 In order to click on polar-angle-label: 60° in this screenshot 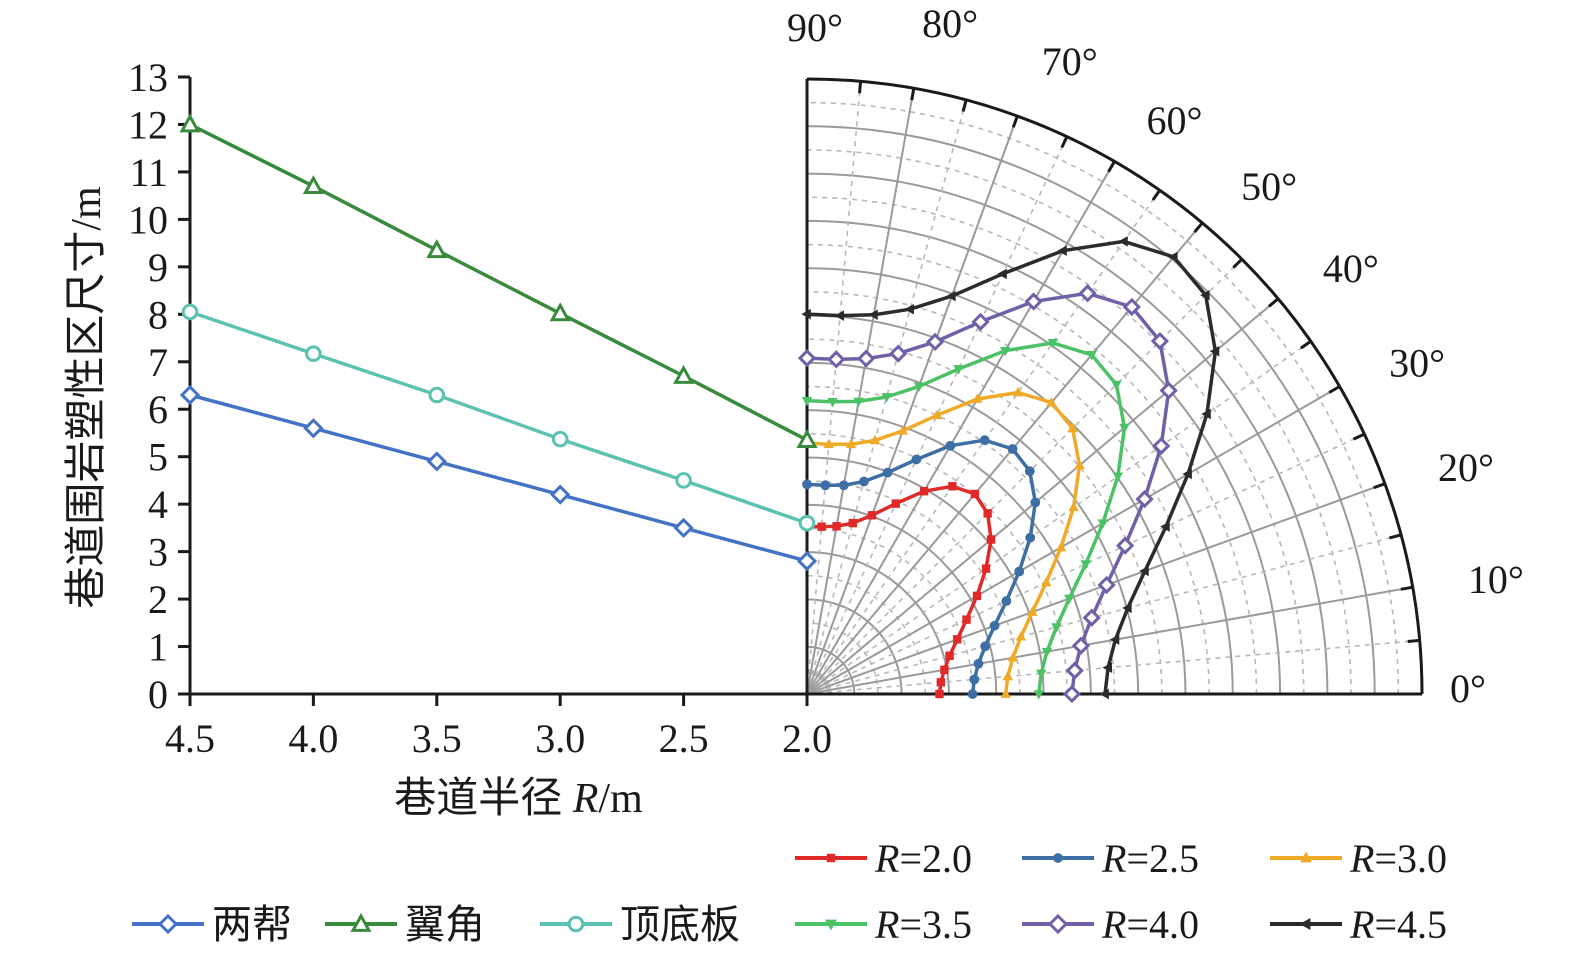, I will do `click(1175, 120)`.